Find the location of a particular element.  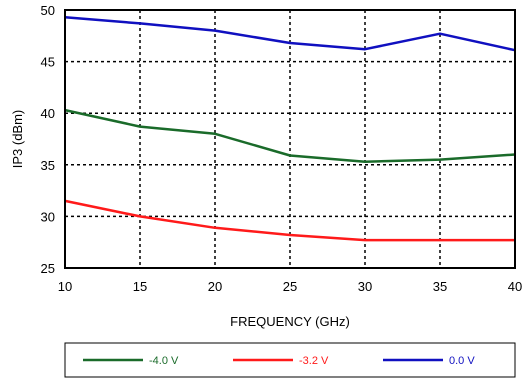

legend-box is located at coordinates (290, 360).